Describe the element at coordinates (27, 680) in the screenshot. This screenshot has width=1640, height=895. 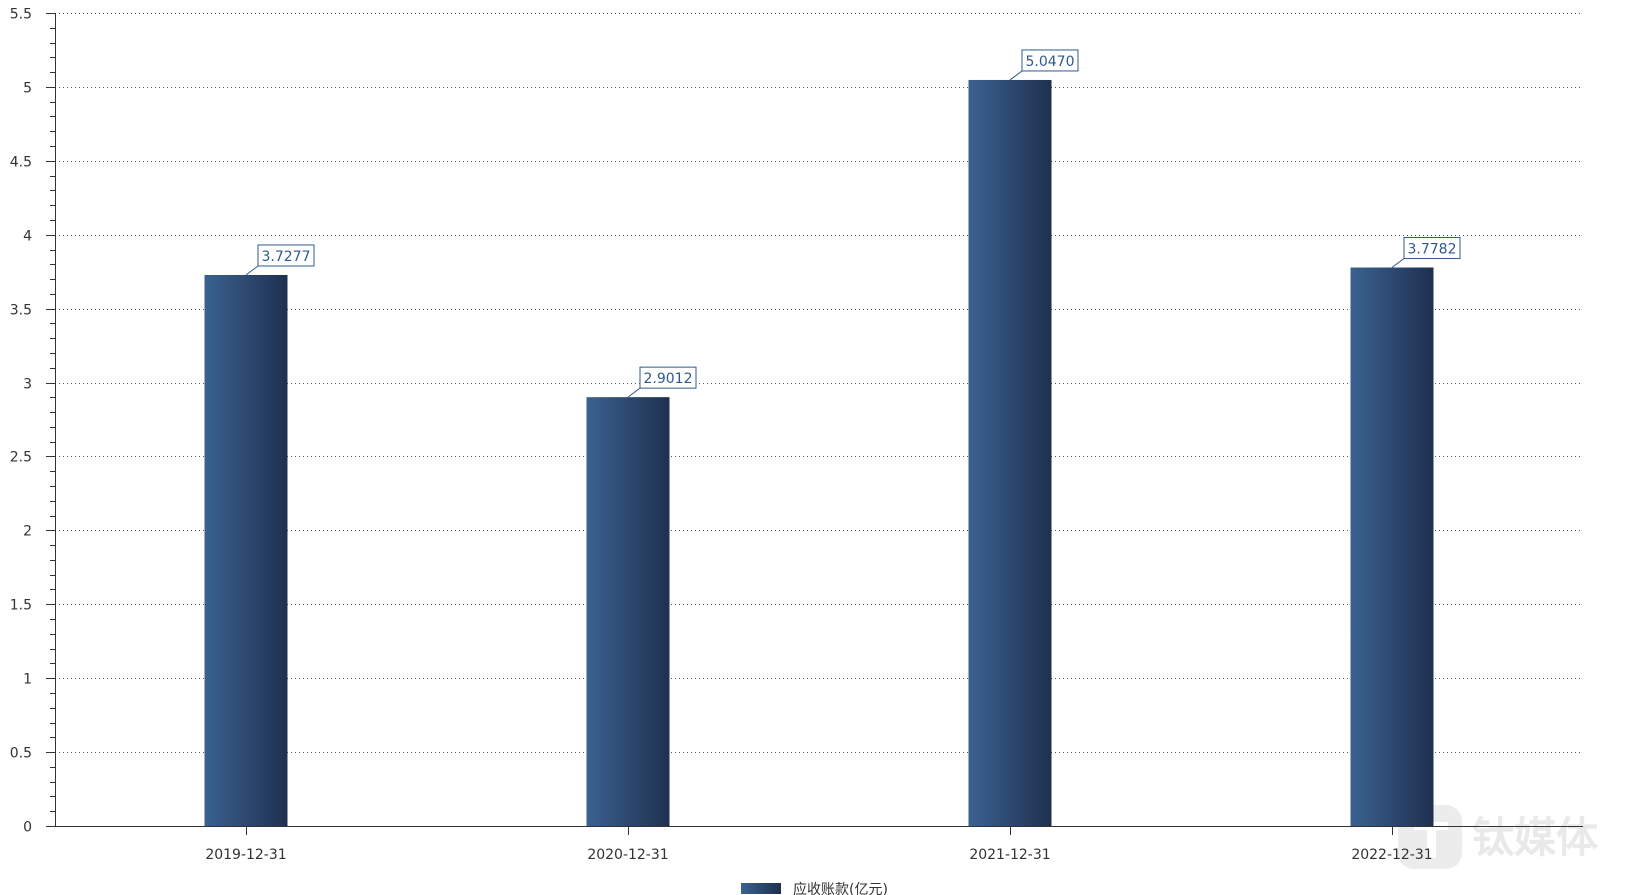
I see `y-tick-label: 1` at that location.